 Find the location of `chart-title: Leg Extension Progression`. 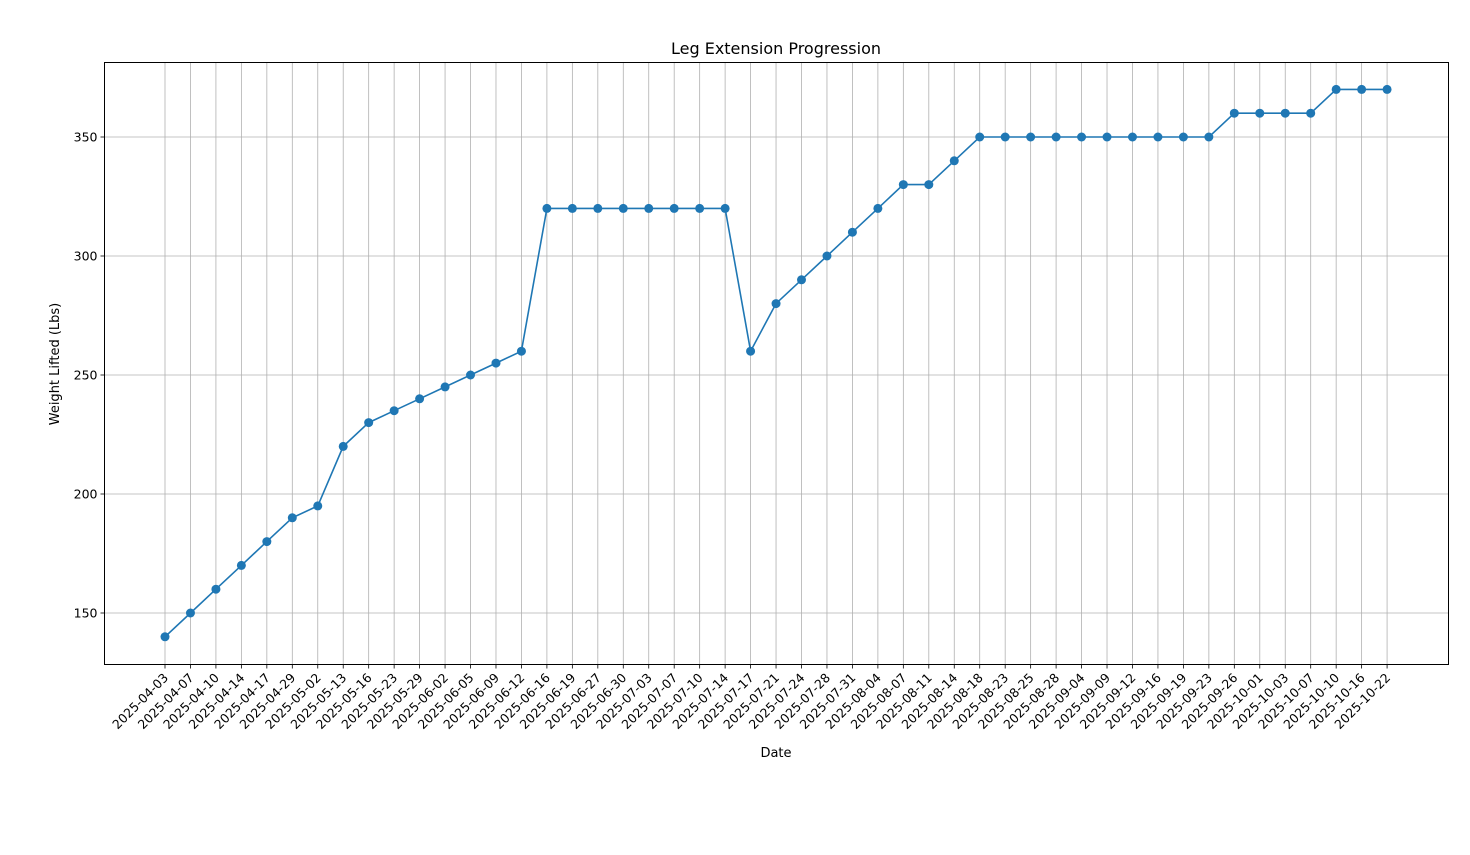

chart-title: Leg Extension Progression is located at coordinates (776, 48).